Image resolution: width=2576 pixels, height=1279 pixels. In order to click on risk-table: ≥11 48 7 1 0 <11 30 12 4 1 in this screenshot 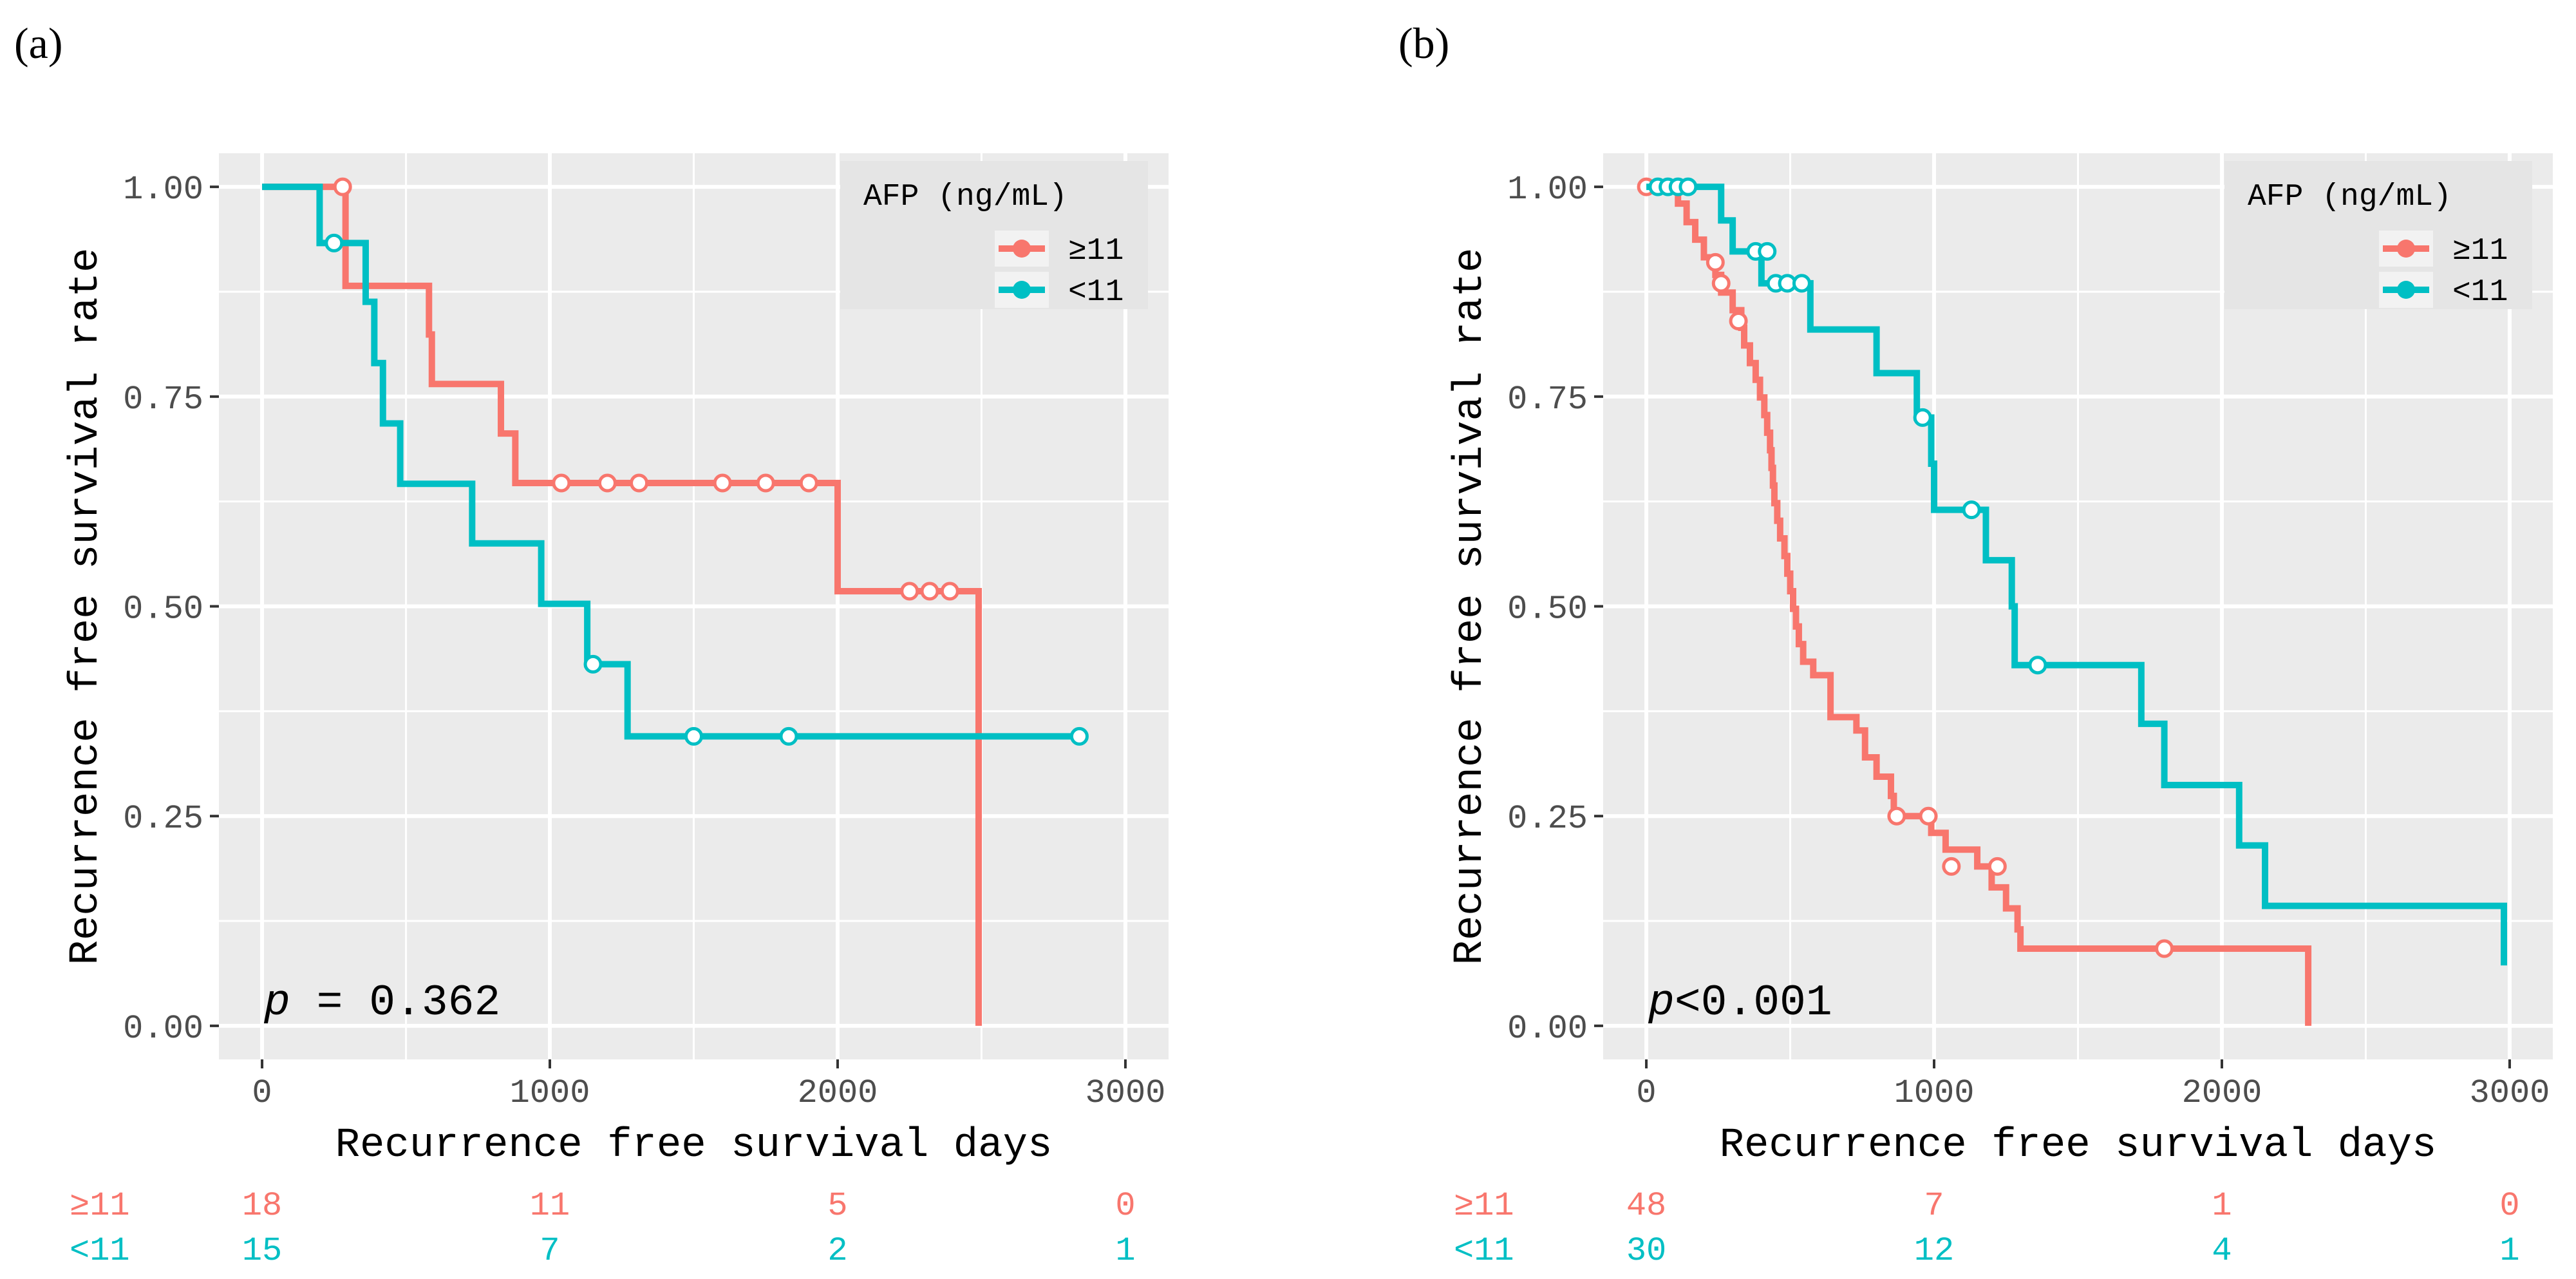, I will do `click(1987, 1228)`.